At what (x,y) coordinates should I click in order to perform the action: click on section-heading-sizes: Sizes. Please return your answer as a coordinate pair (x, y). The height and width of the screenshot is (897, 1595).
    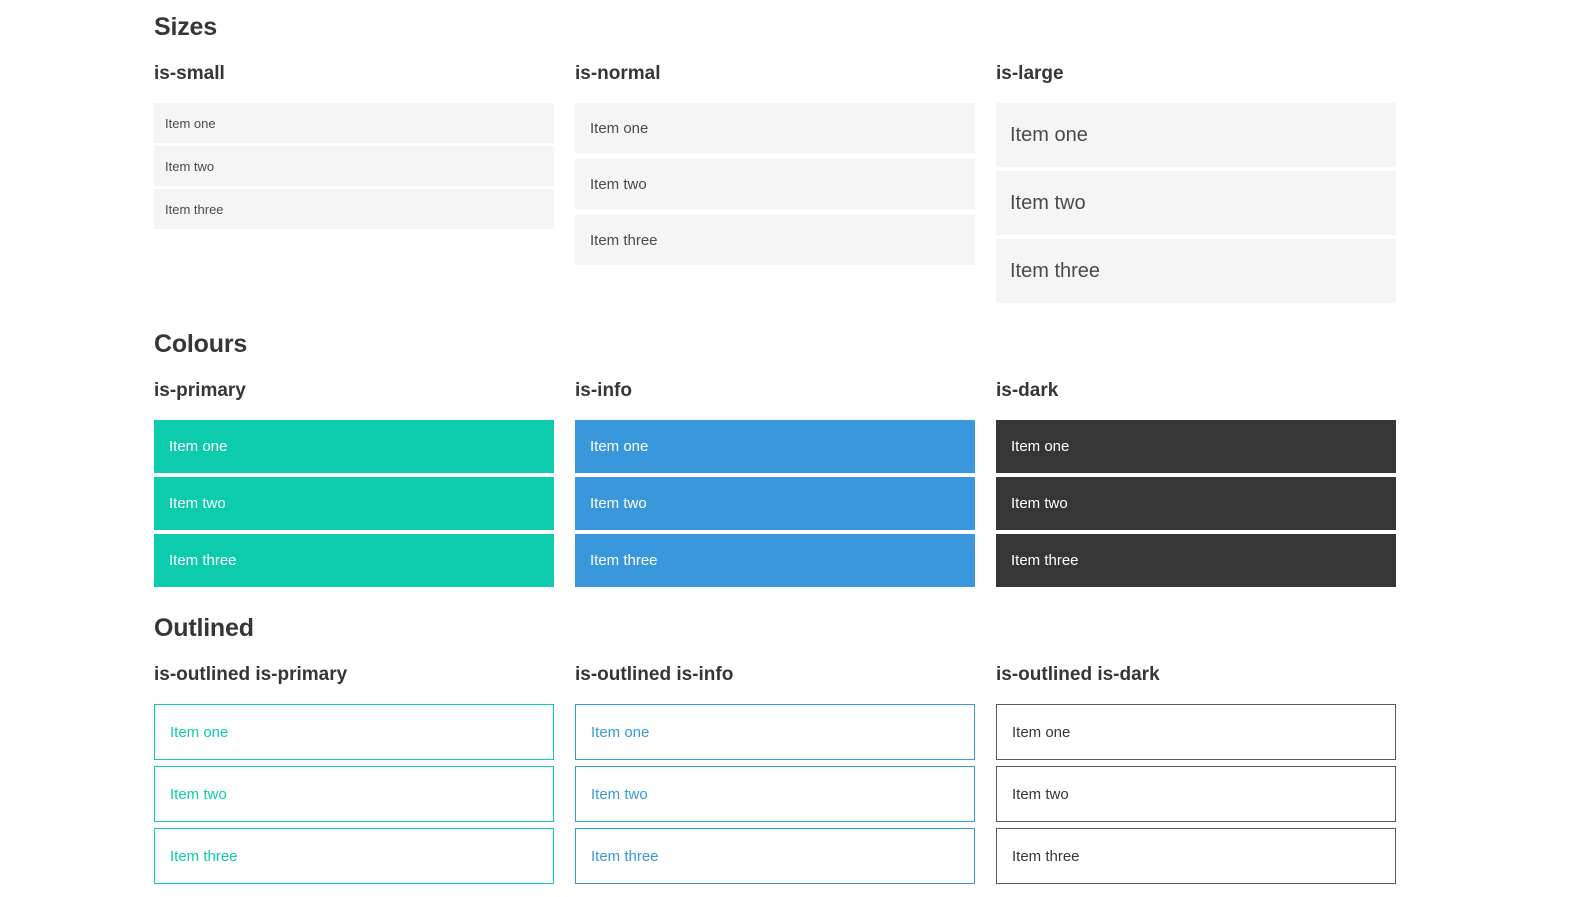
    Looking at the image, I should click on (185, 27).